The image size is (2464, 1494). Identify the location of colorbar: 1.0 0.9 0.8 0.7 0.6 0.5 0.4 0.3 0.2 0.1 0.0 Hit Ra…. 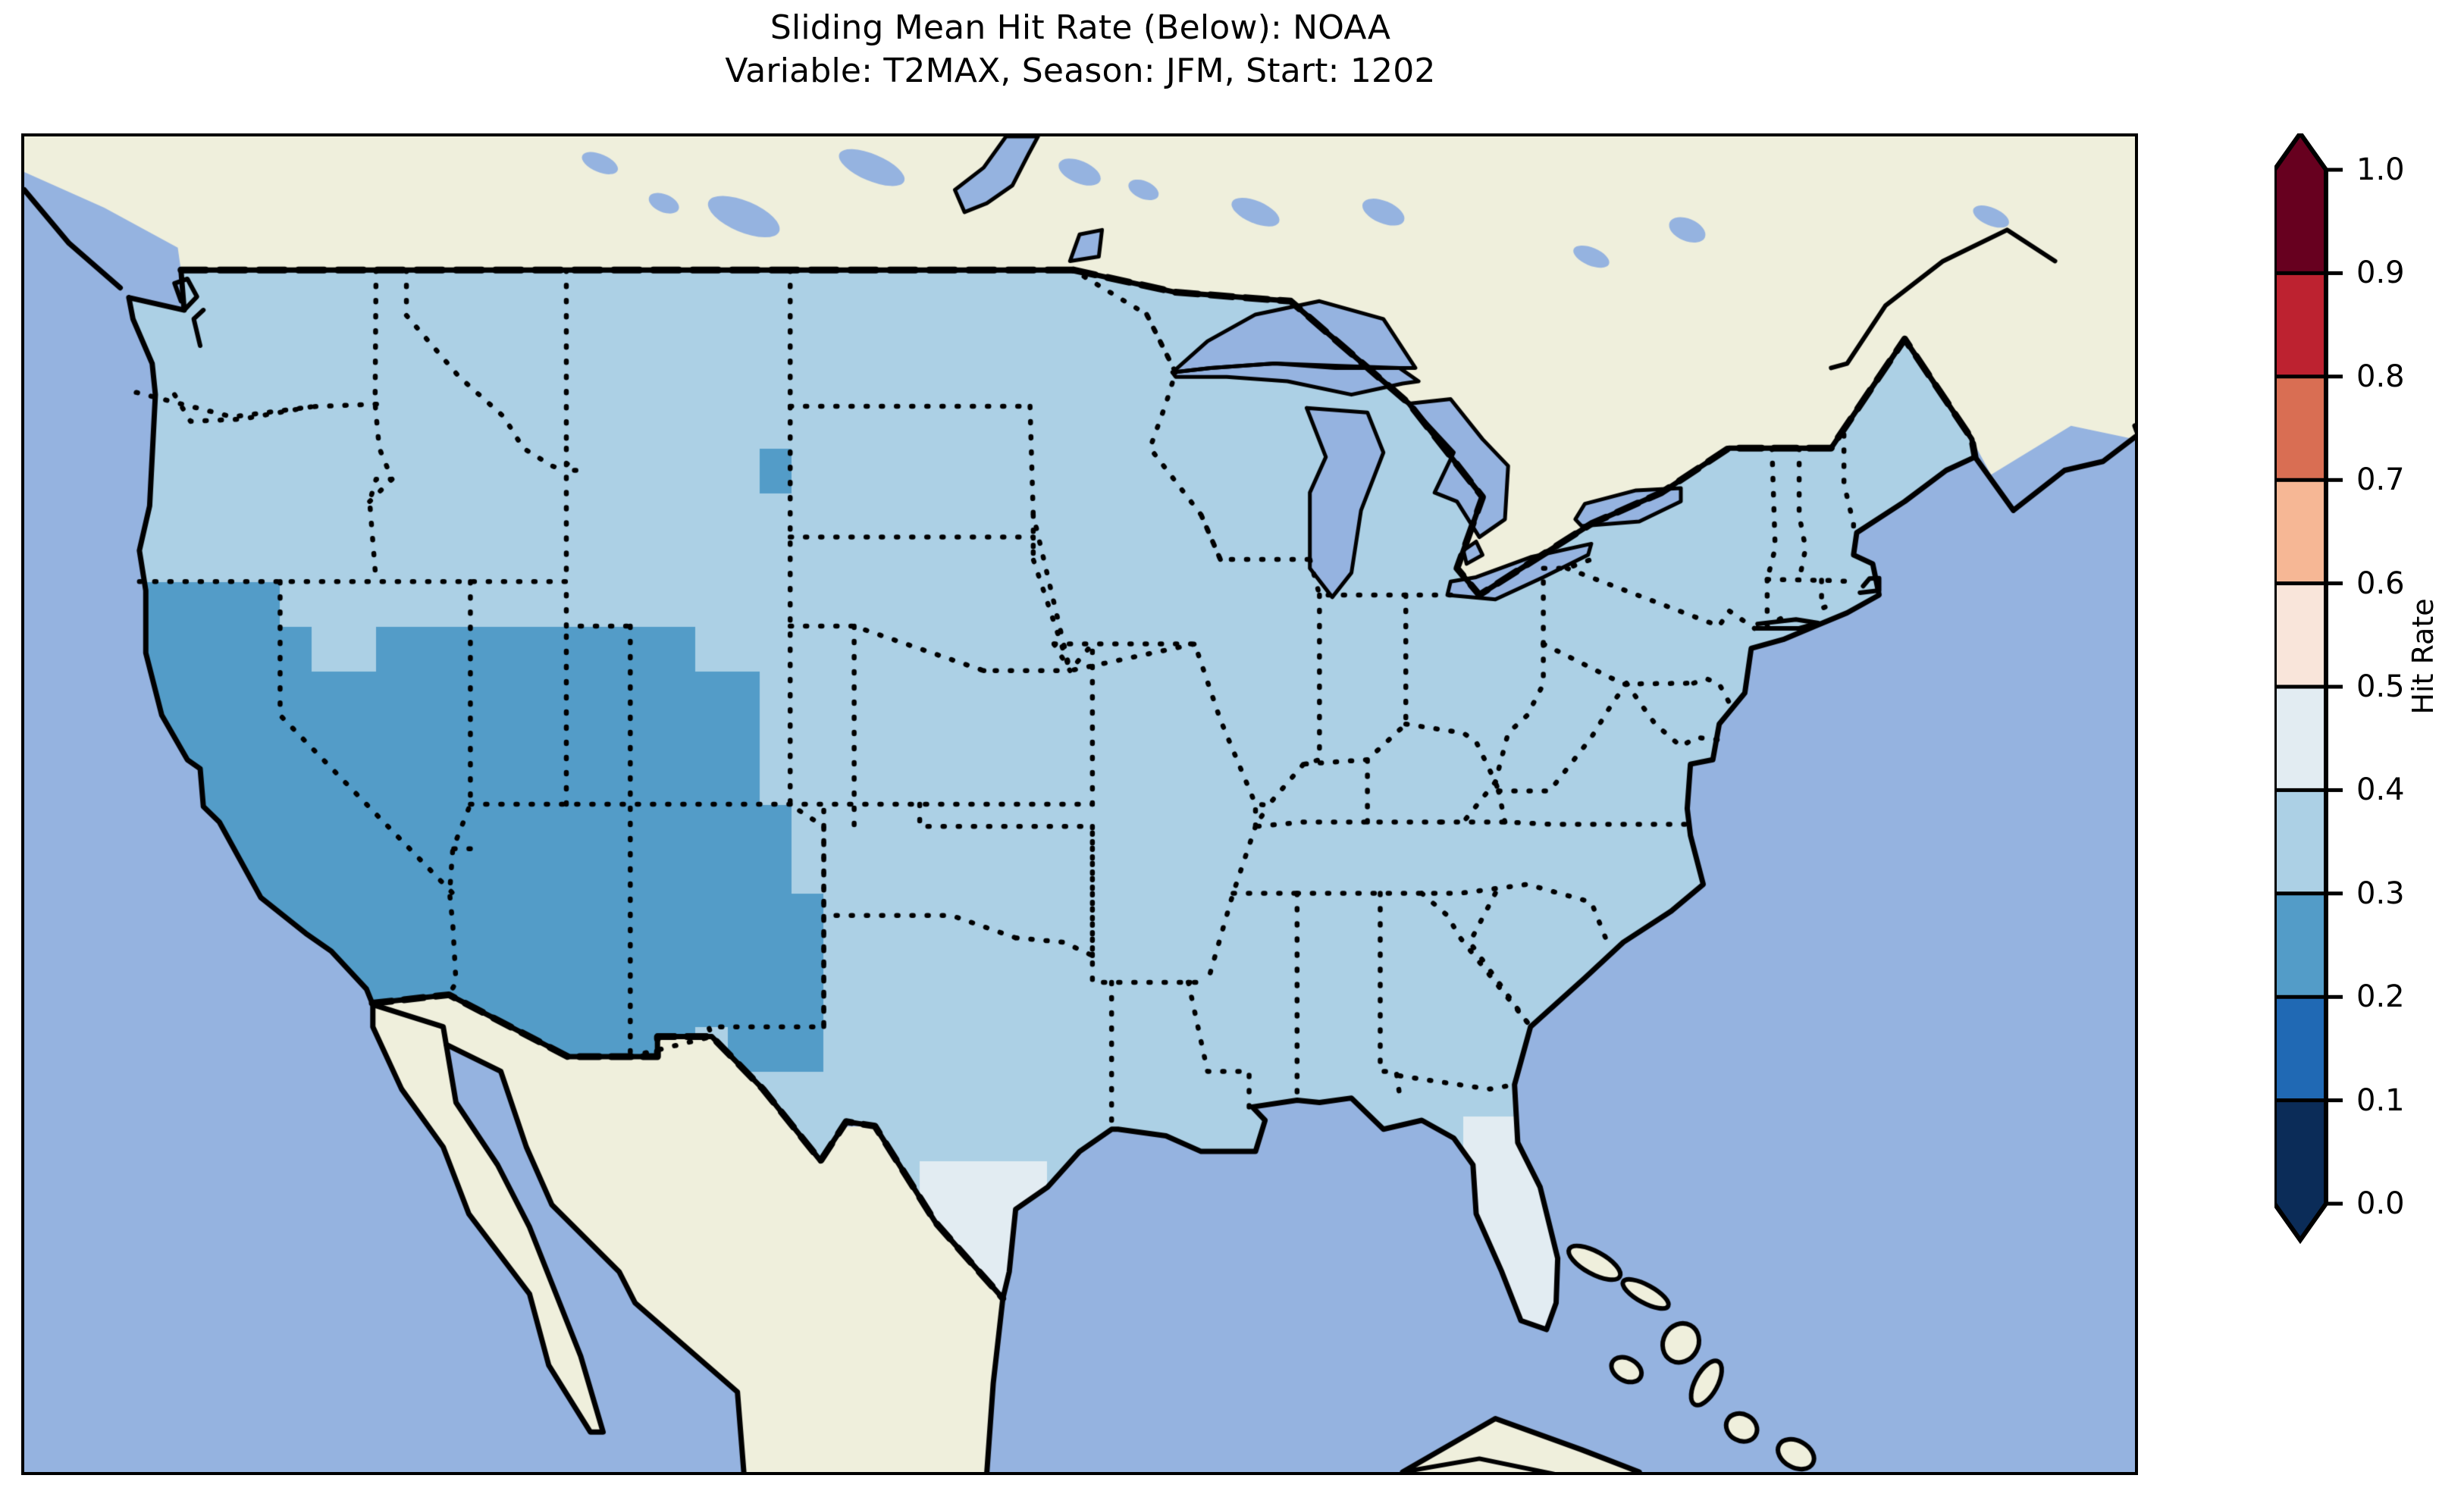
(2365, 804).